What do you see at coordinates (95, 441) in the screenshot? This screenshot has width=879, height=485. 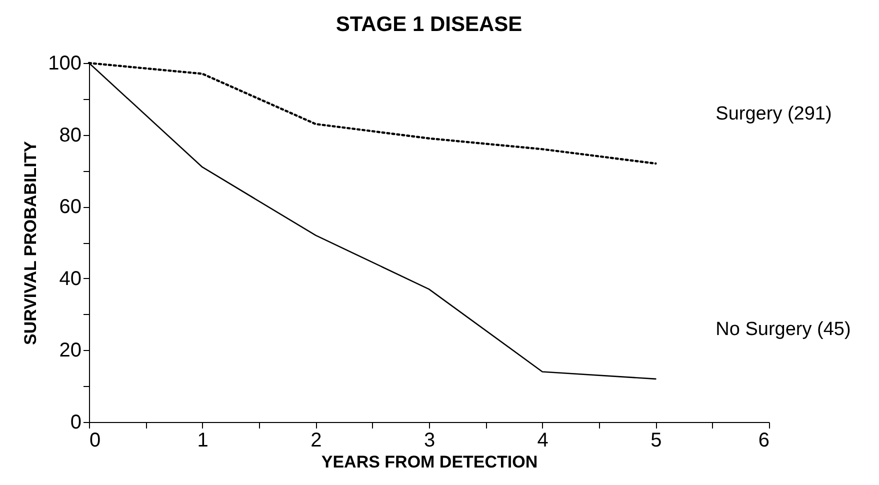 I see `x-tick-label: 0` at bounding box center [95, 441].